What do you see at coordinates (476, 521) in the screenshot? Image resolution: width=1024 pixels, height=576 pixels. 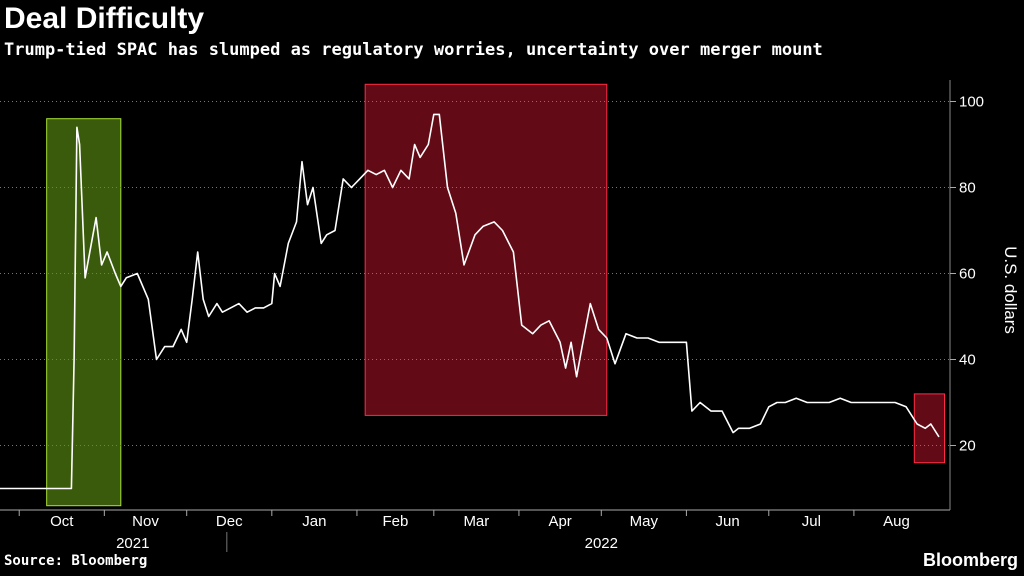 I see `x-tick-label-mar: Mar` at bounding box center [476, 521].